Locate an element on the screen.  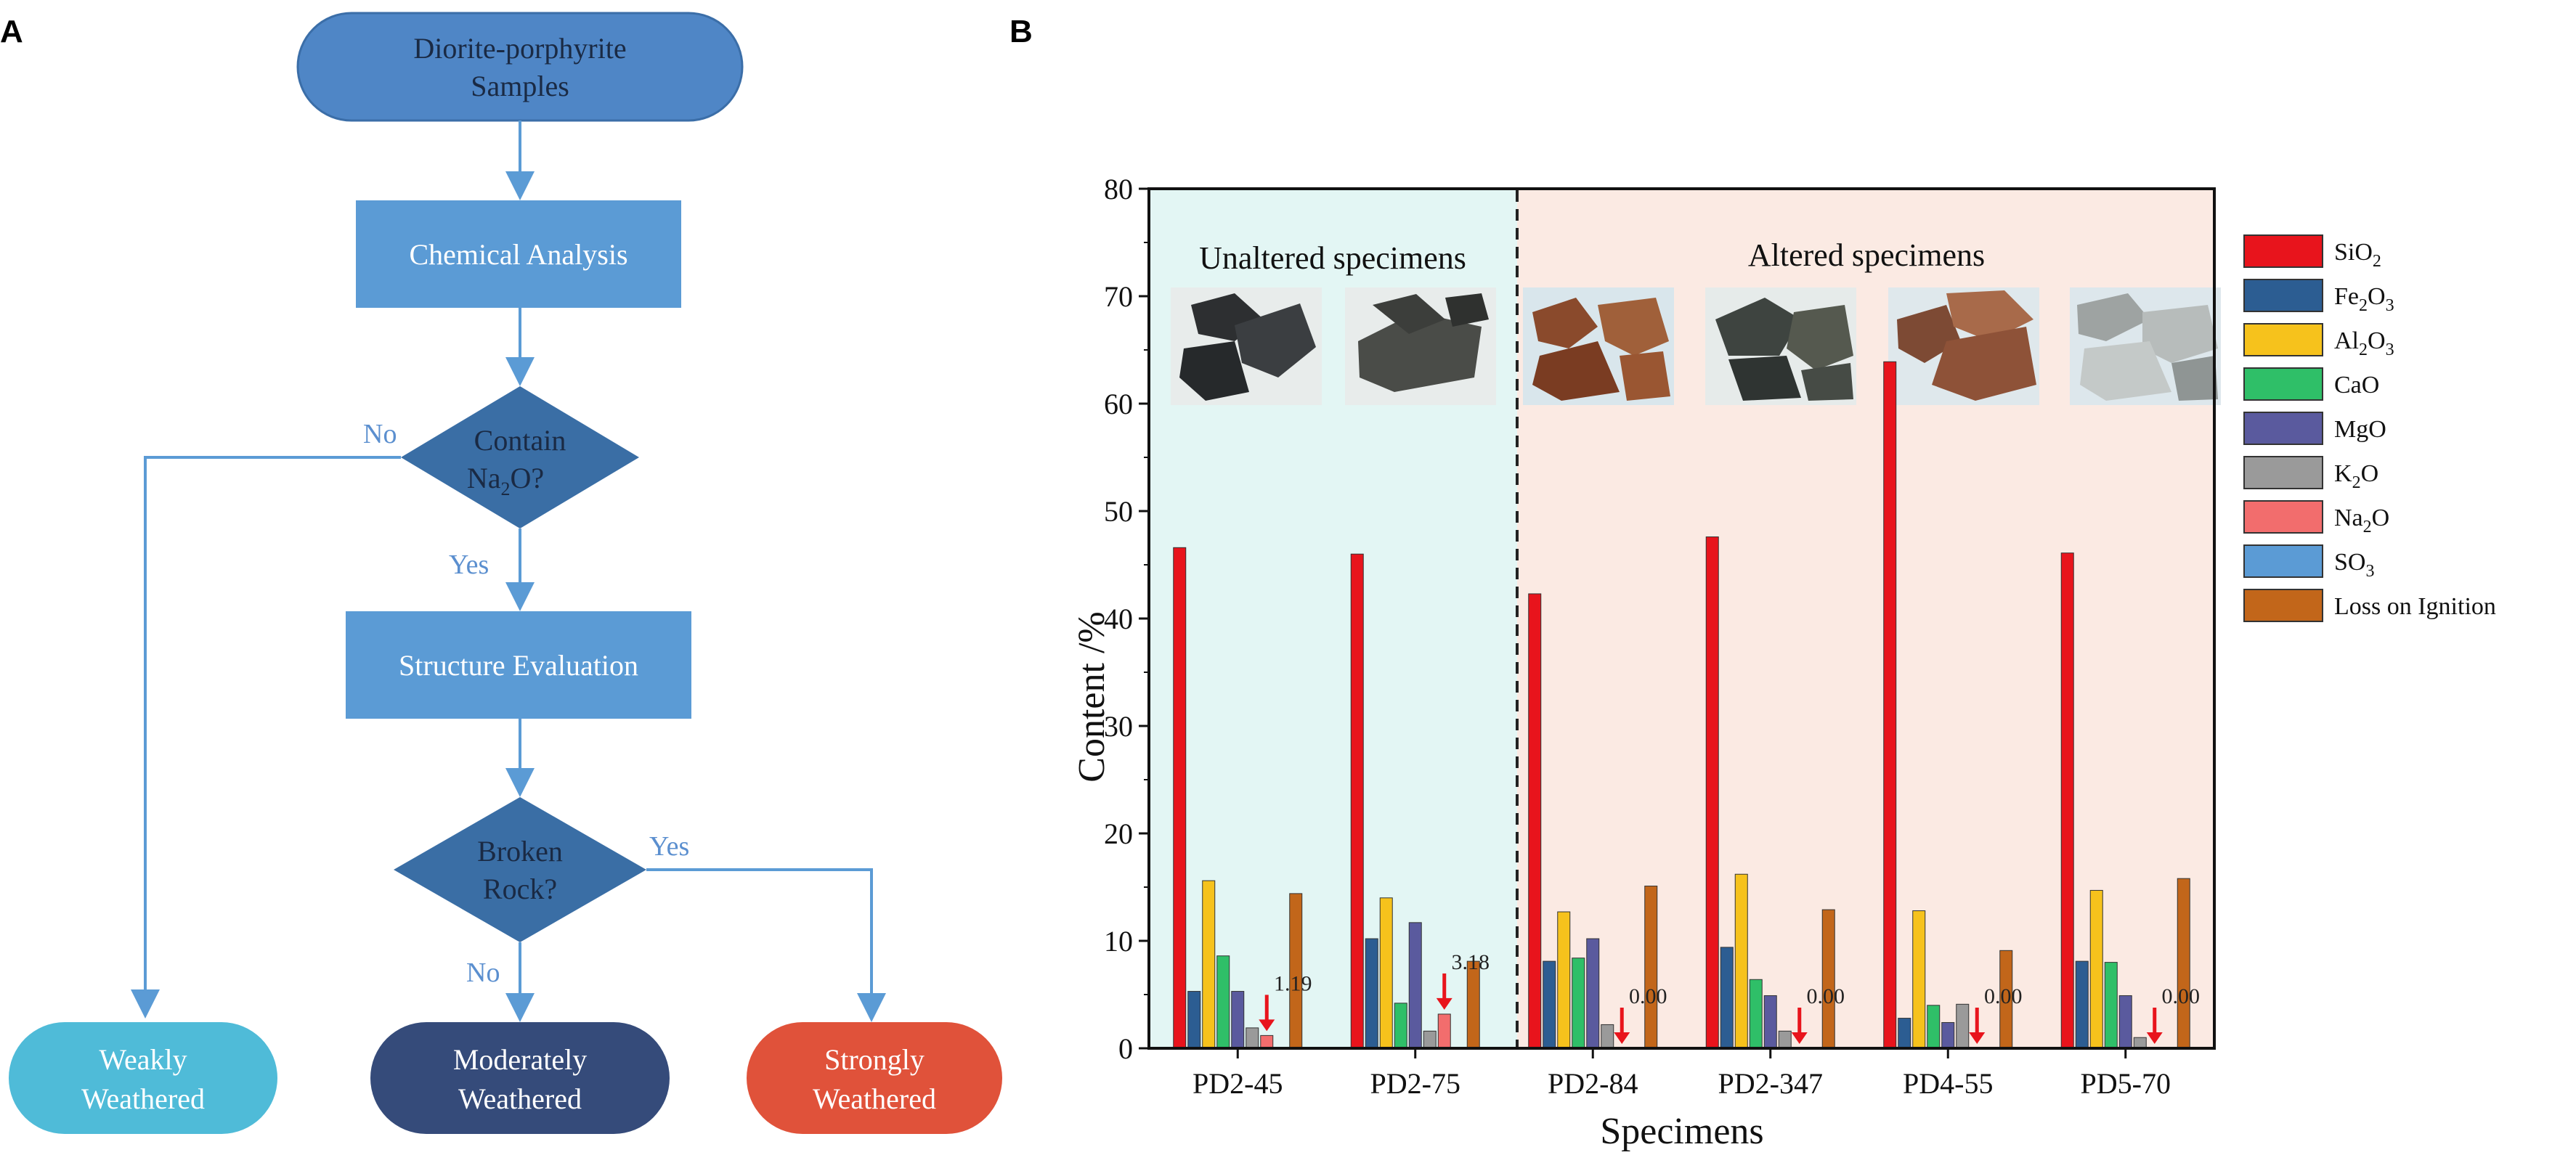
structure-evaluation-shape is located at coordinates (518, 665).